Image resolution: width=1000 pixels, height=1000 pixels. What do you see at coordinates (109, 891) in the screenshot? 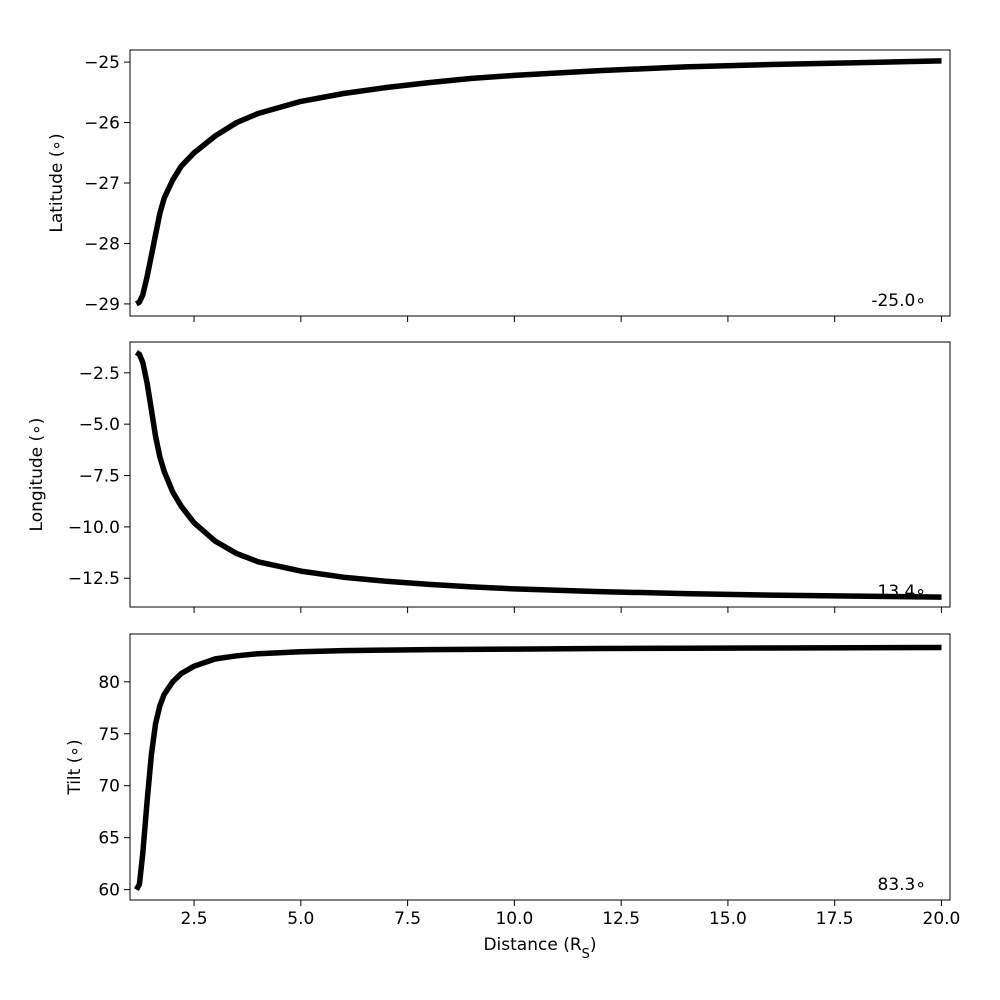
I see `tilt-ytick-label: 60` at bounding box center [109, 891].